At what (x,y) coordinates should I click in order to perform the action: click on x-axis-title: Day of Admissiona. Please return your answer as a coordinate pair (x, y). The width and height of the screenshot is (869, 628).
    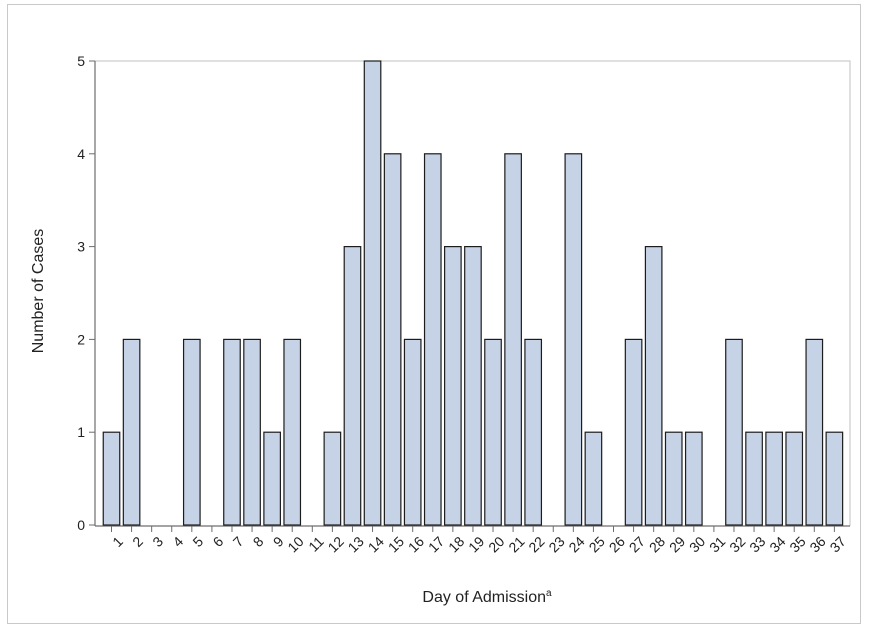
    Looking at the image, I should click on (487, 597).